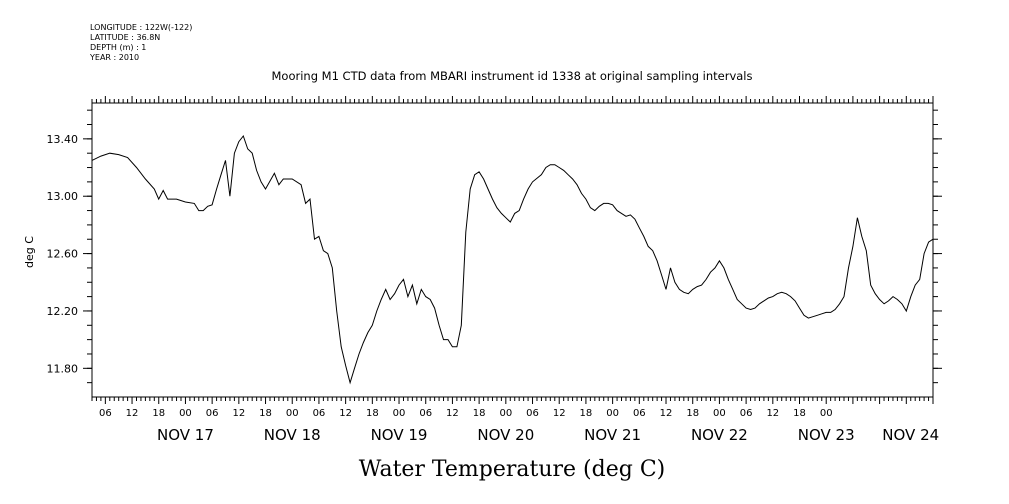  Describe the element at coordinates (292, 435) in the screenshot. I see `x-day-label: NOV 18` at that location.